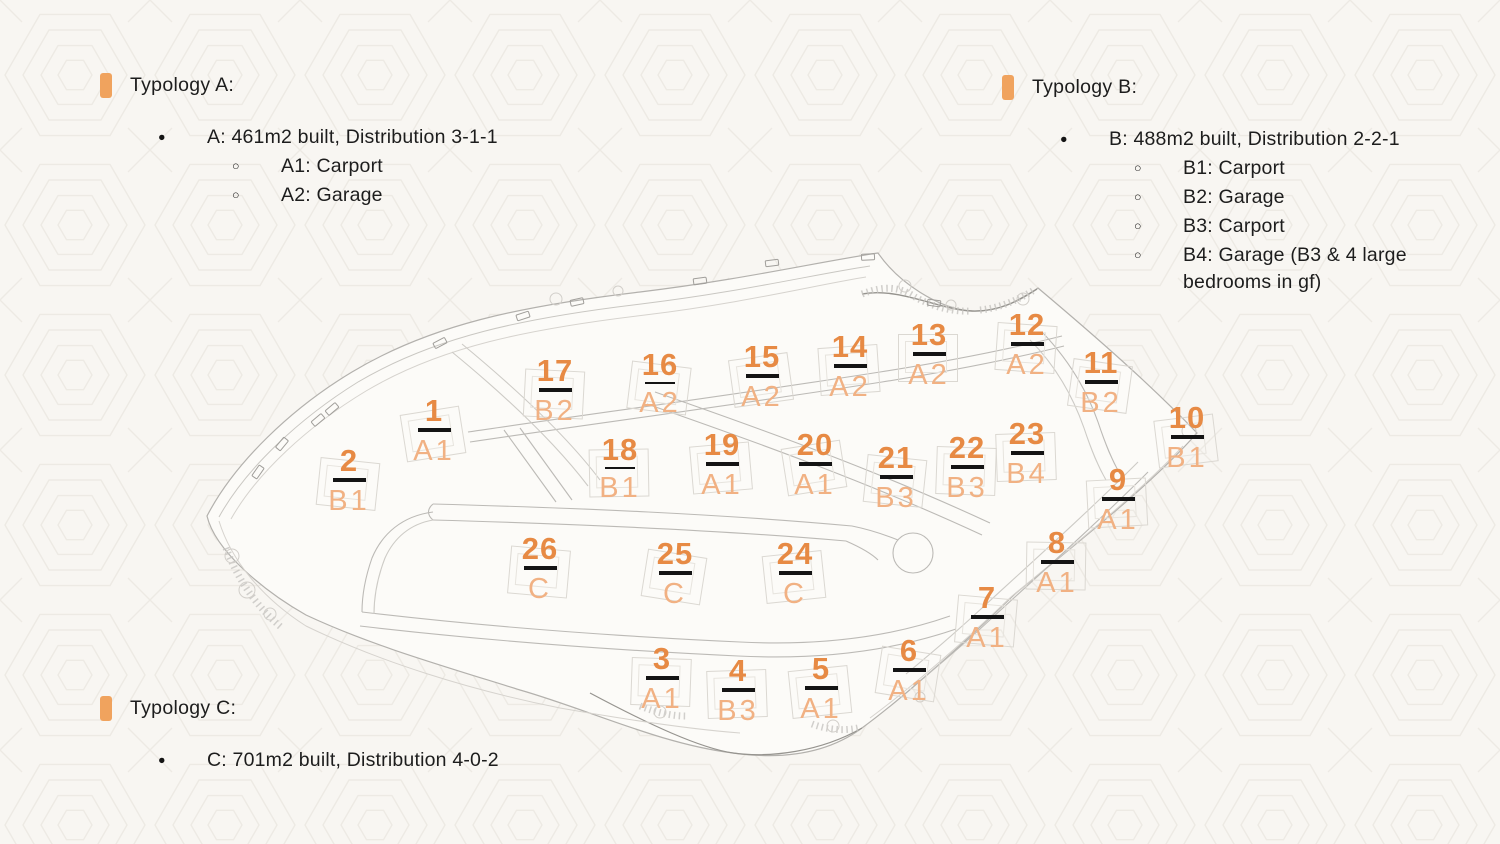  I want to click on cul-de-sac-circle, so click(913, 553).